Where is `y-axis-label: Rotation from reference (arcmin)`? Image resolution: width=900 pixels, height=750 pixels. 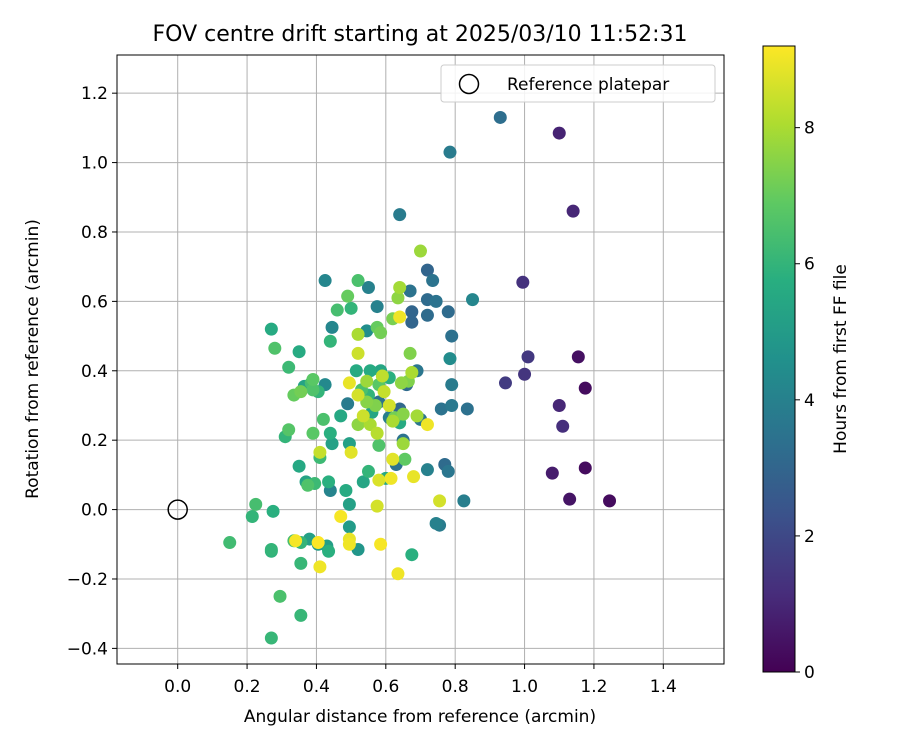
y-axis-label: Rotation from reference (arcmin) is located at coordinates (33, 359).